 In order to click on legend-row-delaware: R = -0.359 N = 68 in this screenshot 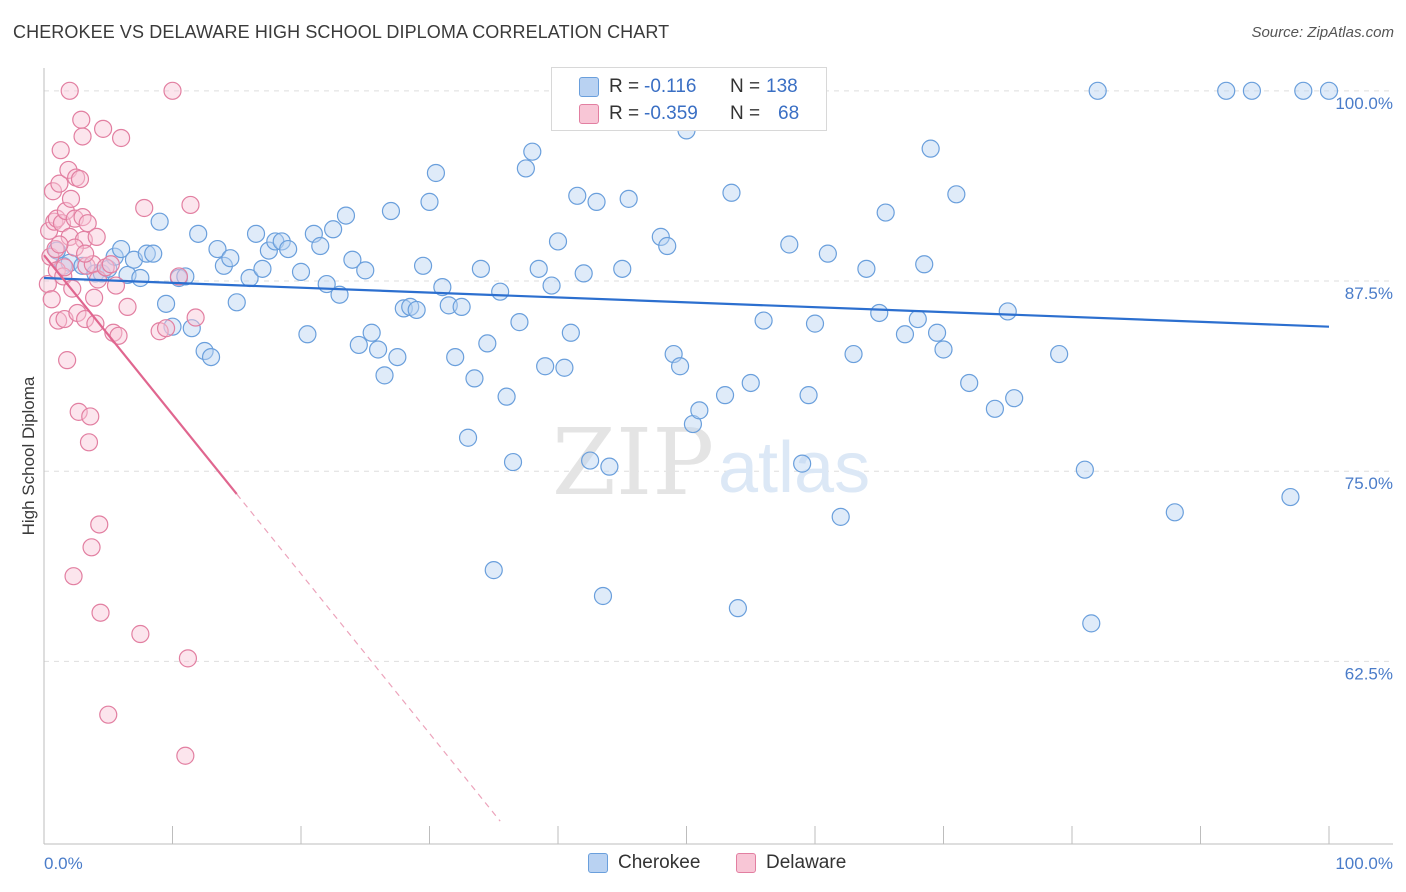, I will do `click(689, 114)`.